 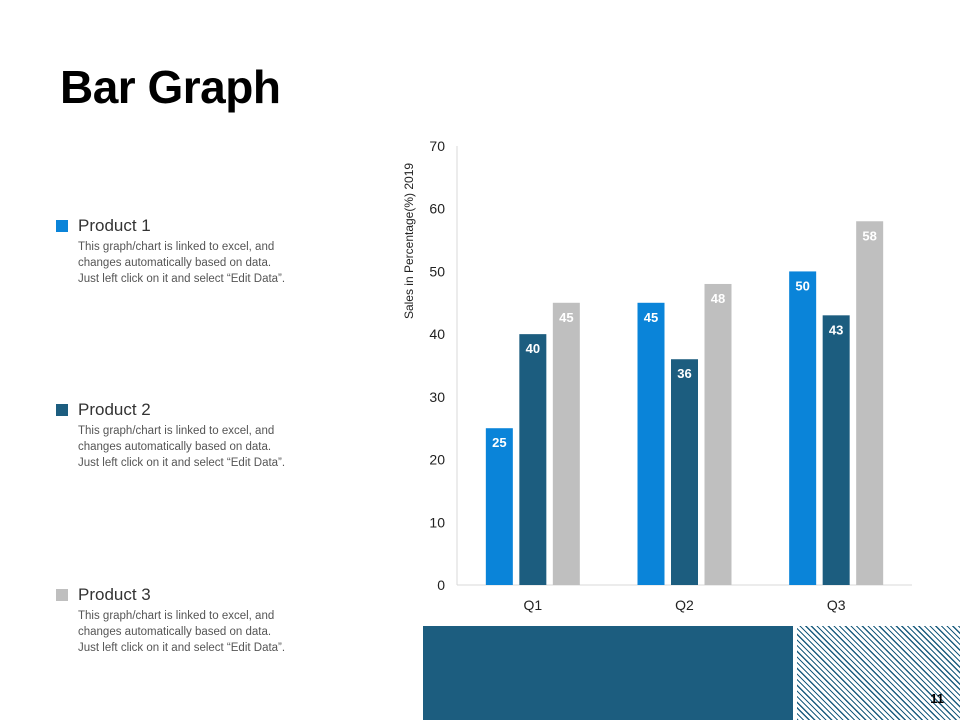 What do you see at coordinates (878, 673) in the screenshot?
I see `footer-hatch-pattern: 11` at bounding box center [878, 673].